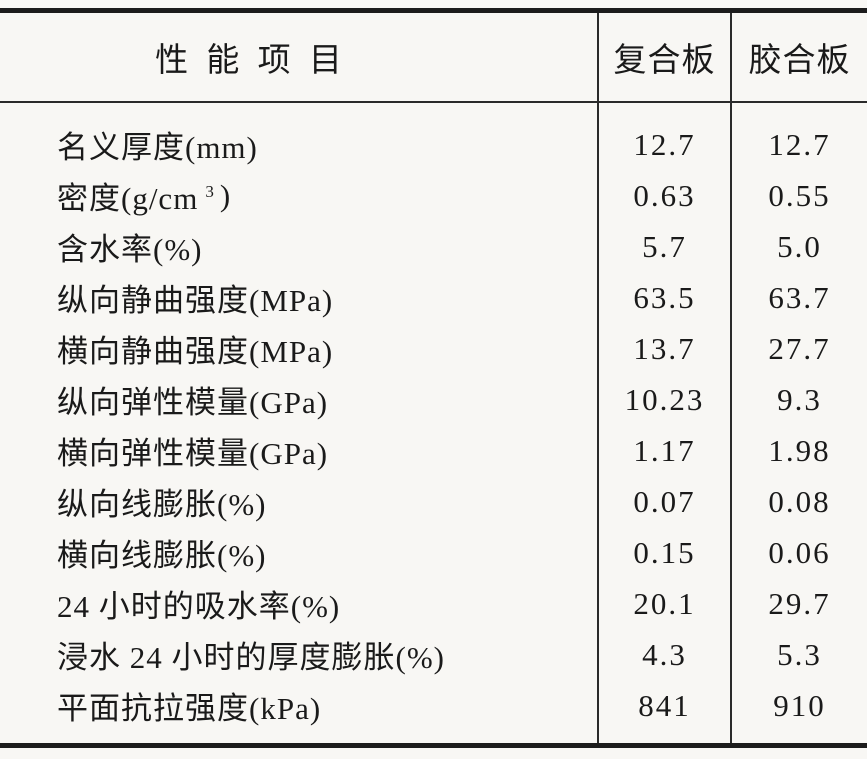  What do you see at coordinates (799, 297) in the screenshot?
I see `value-cell: 63.7` at bounding box center [799, 297].